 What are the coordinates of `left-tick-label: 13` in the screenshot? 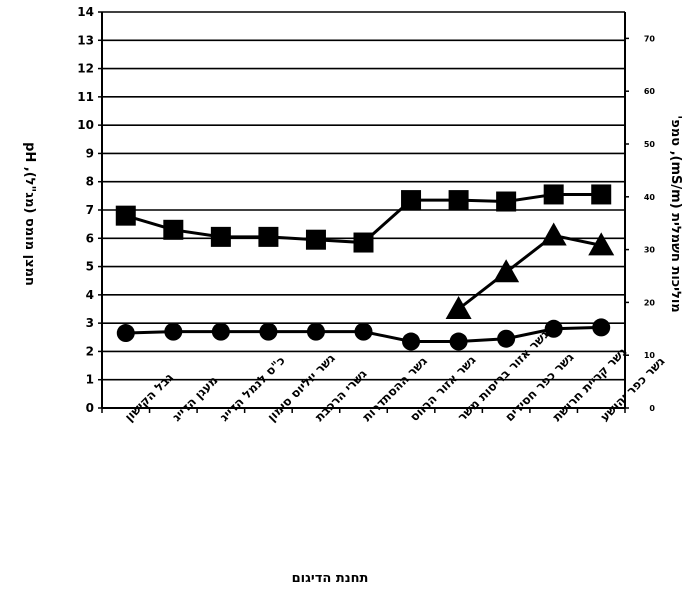 It's located at (85, 40).